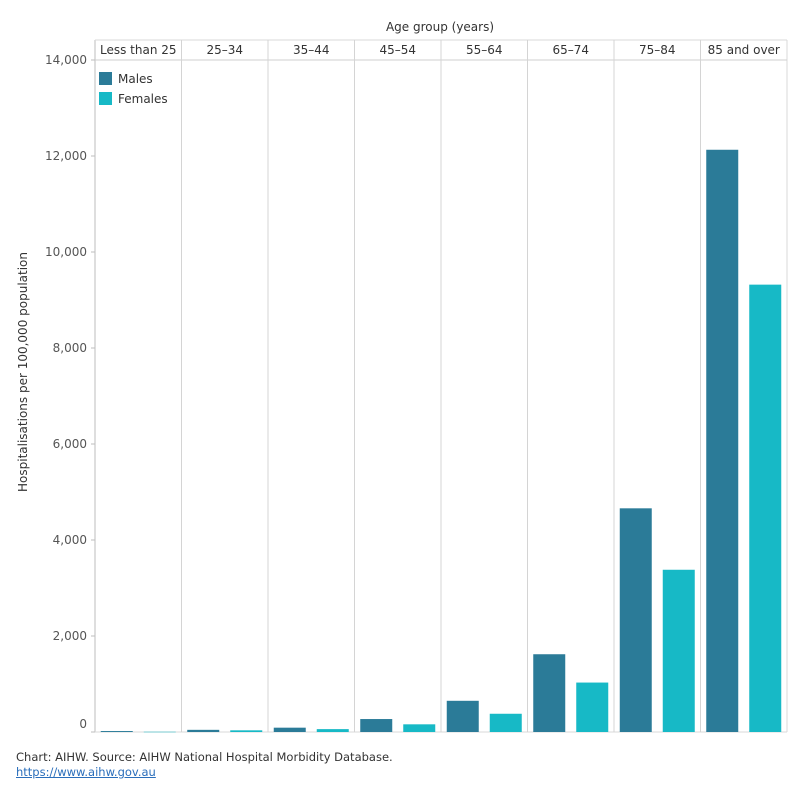  Describe the element at coordinates (143, 99) in the screenshot. I see `legend-label-females: Females` at that location.